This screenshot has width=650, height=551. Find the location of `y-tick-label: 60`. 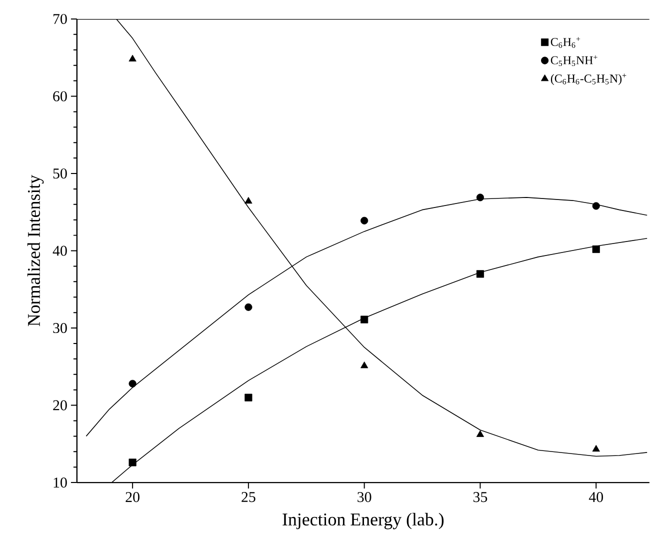

y-tick-label: 60 is located at coordinates (60, 96).